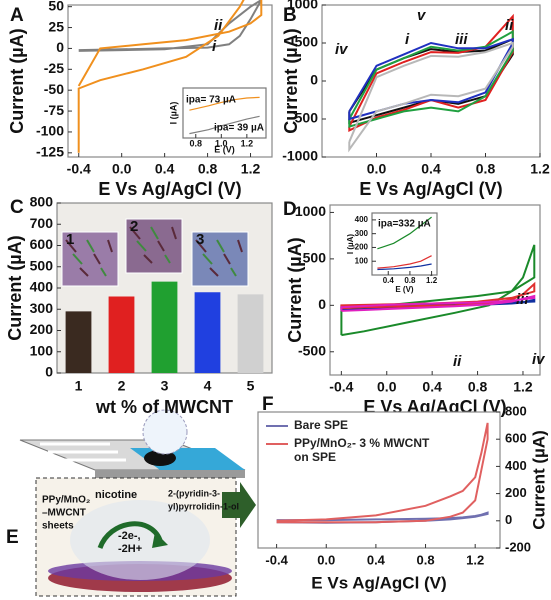 Image resolution: width=551 pixels, height=600 pixels. I want to click on y-tick-label: -500, so click(304, 118).